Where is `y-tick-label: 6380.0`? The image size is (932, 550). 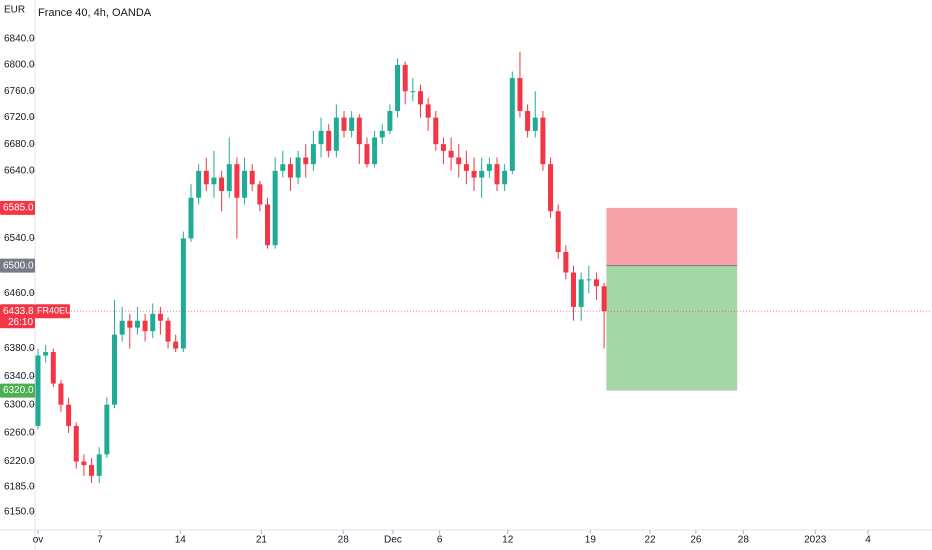 y-tick-label: 6380.0 is located at coordinates (19, 348).